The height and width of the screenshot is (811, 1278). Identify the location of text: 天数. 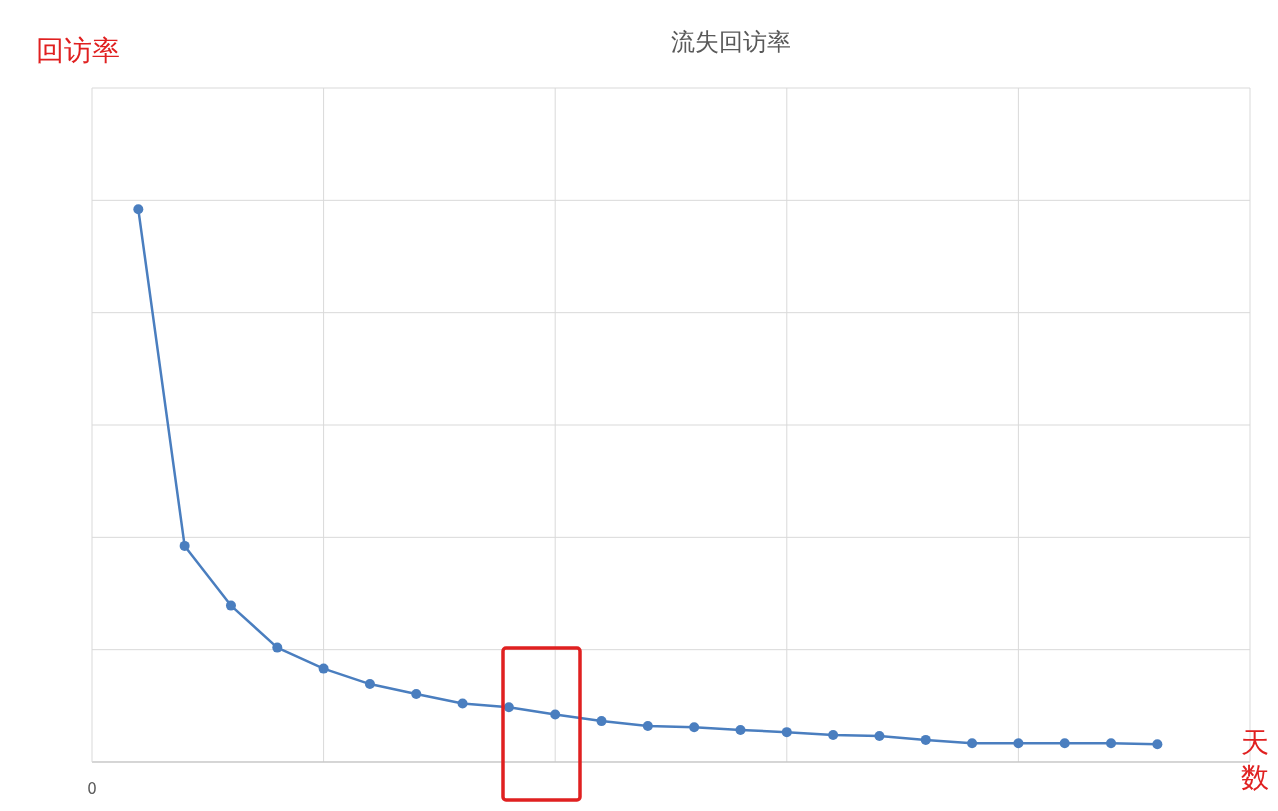
(1255, 760).